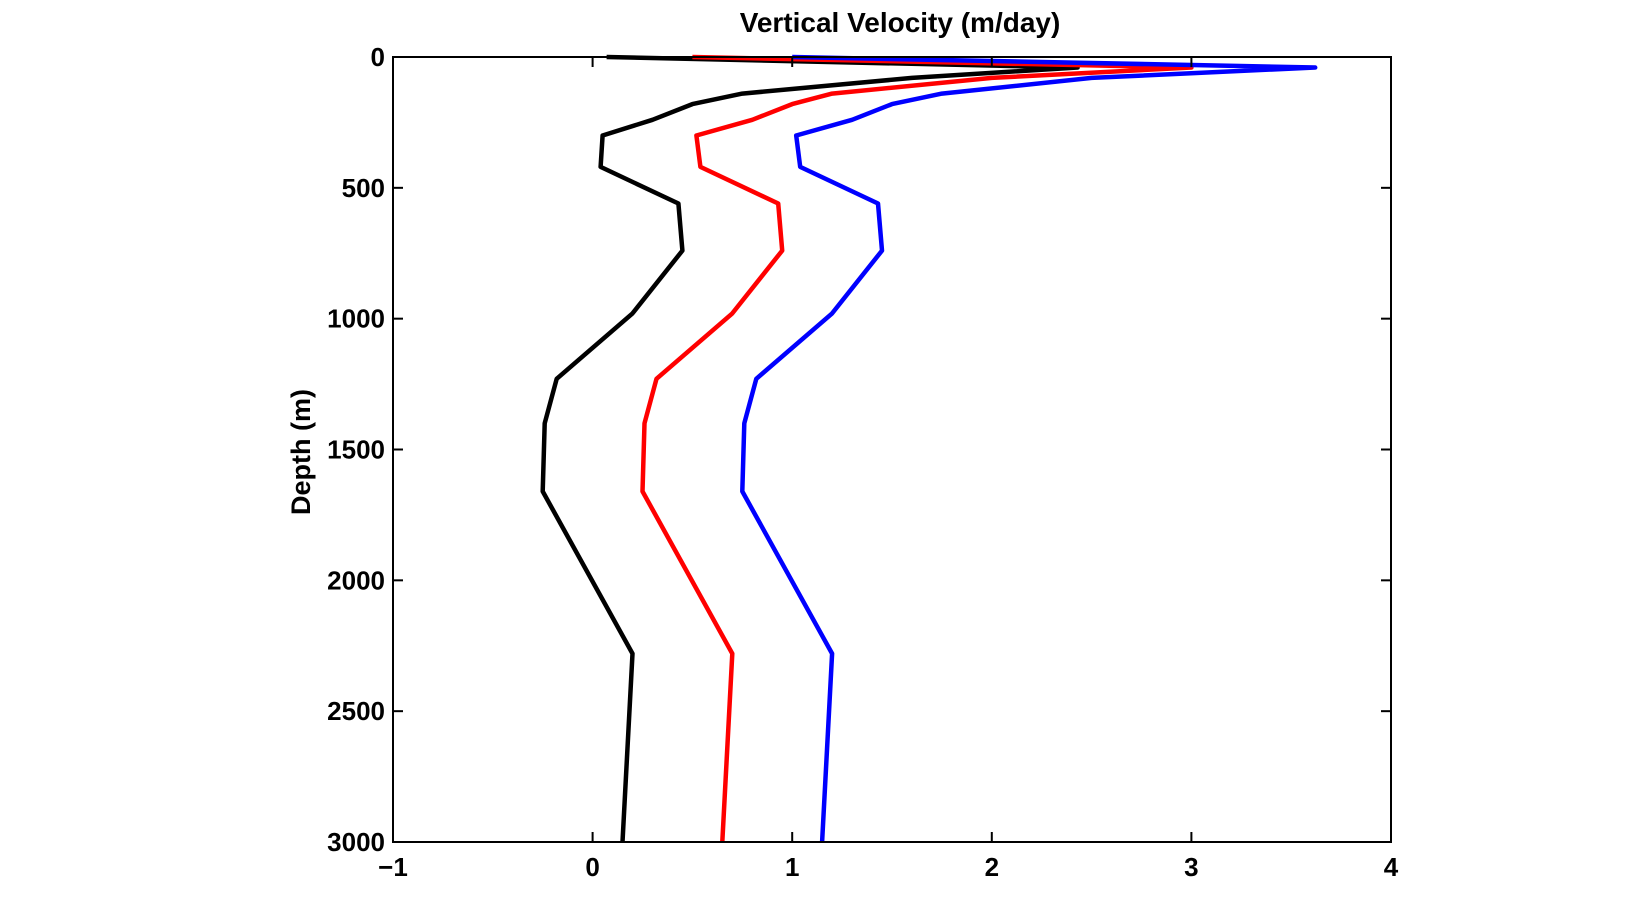 Image resolution: width=1632 pixels, height=915 pixels. Describe the element at coordinates (301, 452) in the screenshot. I see `y-axis-label: Depth (m)` at that location.